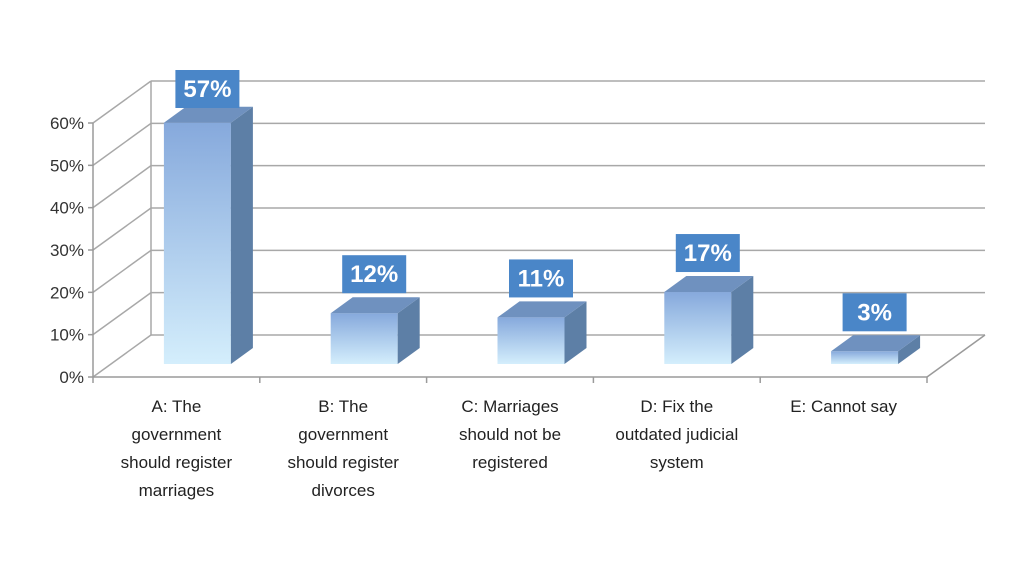 The height and width of the screenshot is (581, 1024). I want to click on y-tick-label: 0%, so click(71, 377).